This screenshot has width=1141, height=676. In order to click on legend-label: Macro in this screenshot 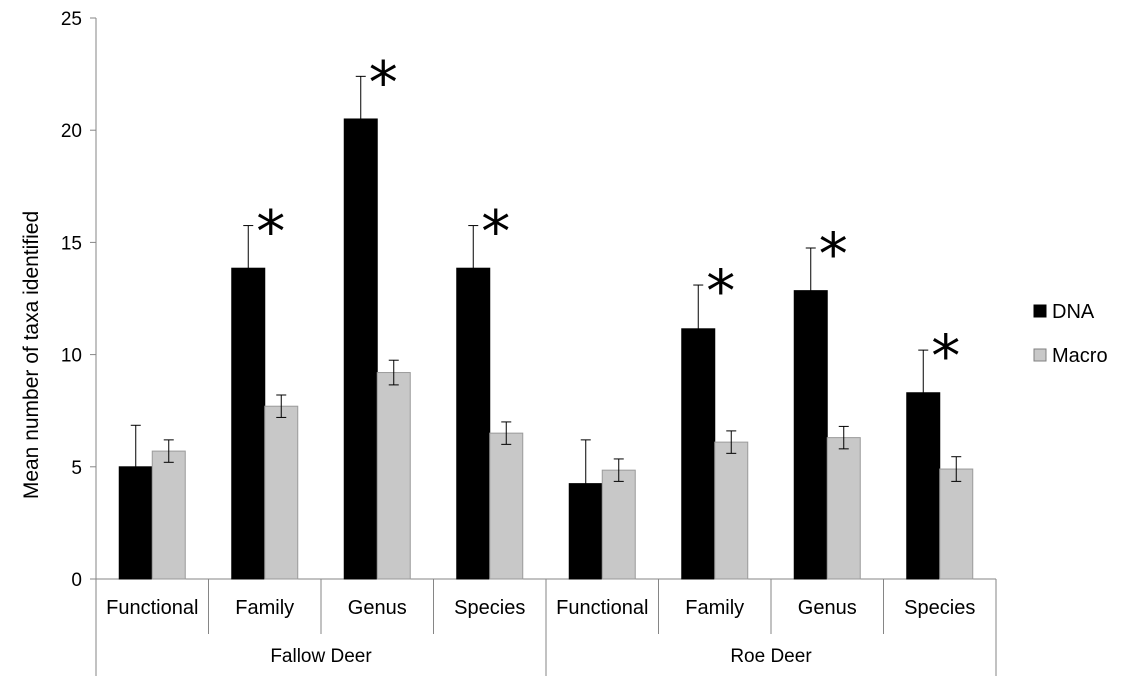, I will do `click(1080, 356)`.